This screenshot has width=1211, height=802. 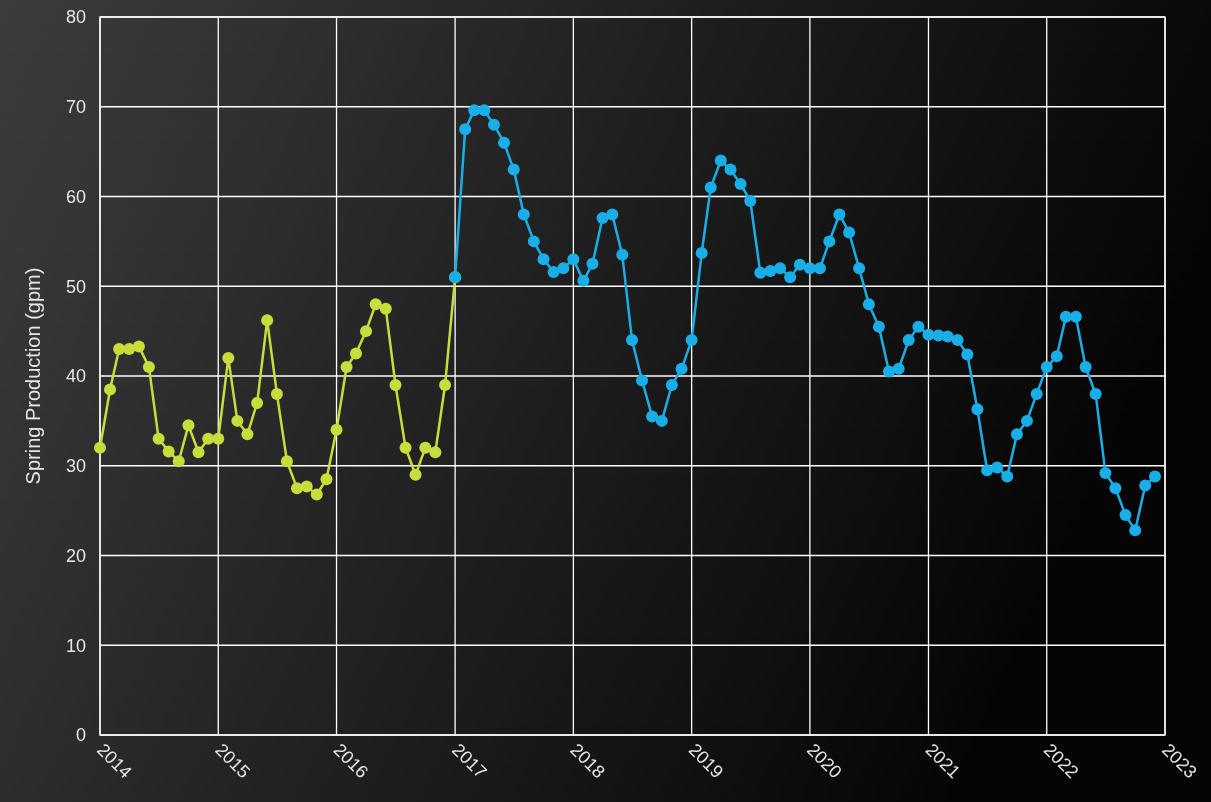 I want to click on y-axis-title: Spring Production (gpm), so click(x=33, y=376).